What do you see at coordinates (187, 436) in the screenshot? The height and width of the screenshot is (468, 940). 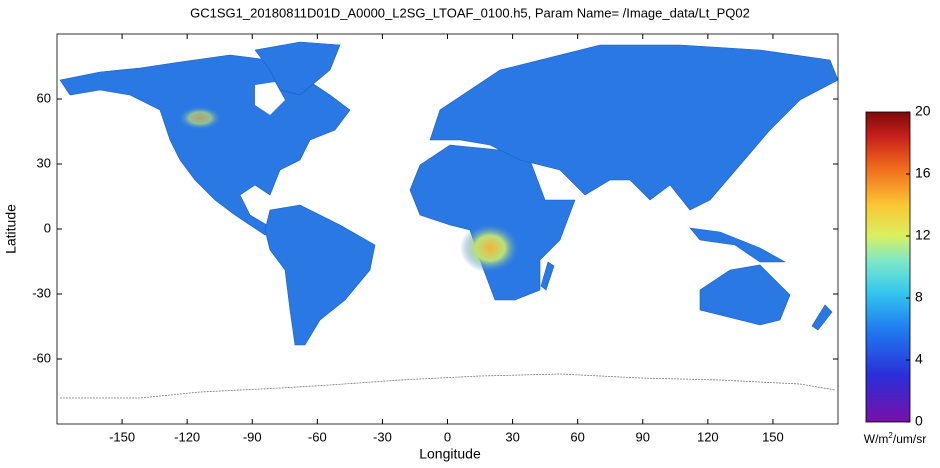 I see `x-tick-label: -120` at bounding box center [187, 436].